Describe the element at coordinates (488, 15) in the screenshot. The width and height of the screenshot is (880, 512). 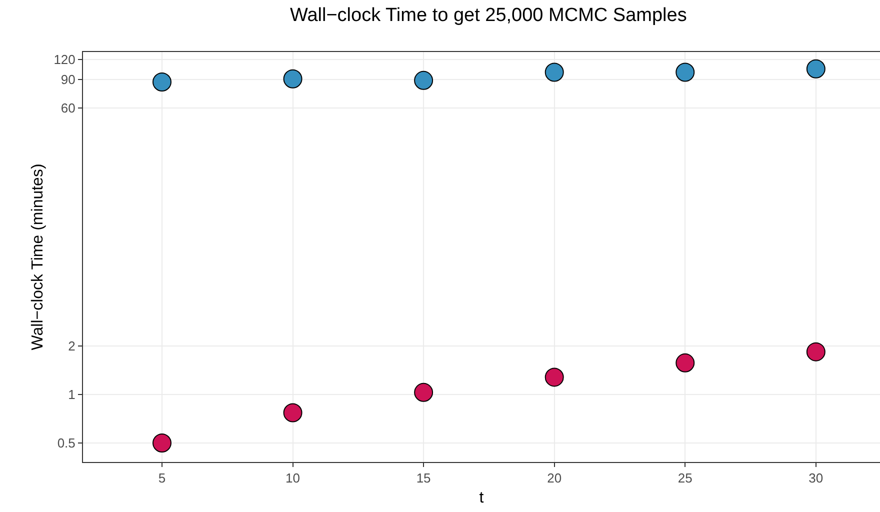
I see `chart-title: Wall−clock Time to get 25,000 MCMC Samples` at that location.